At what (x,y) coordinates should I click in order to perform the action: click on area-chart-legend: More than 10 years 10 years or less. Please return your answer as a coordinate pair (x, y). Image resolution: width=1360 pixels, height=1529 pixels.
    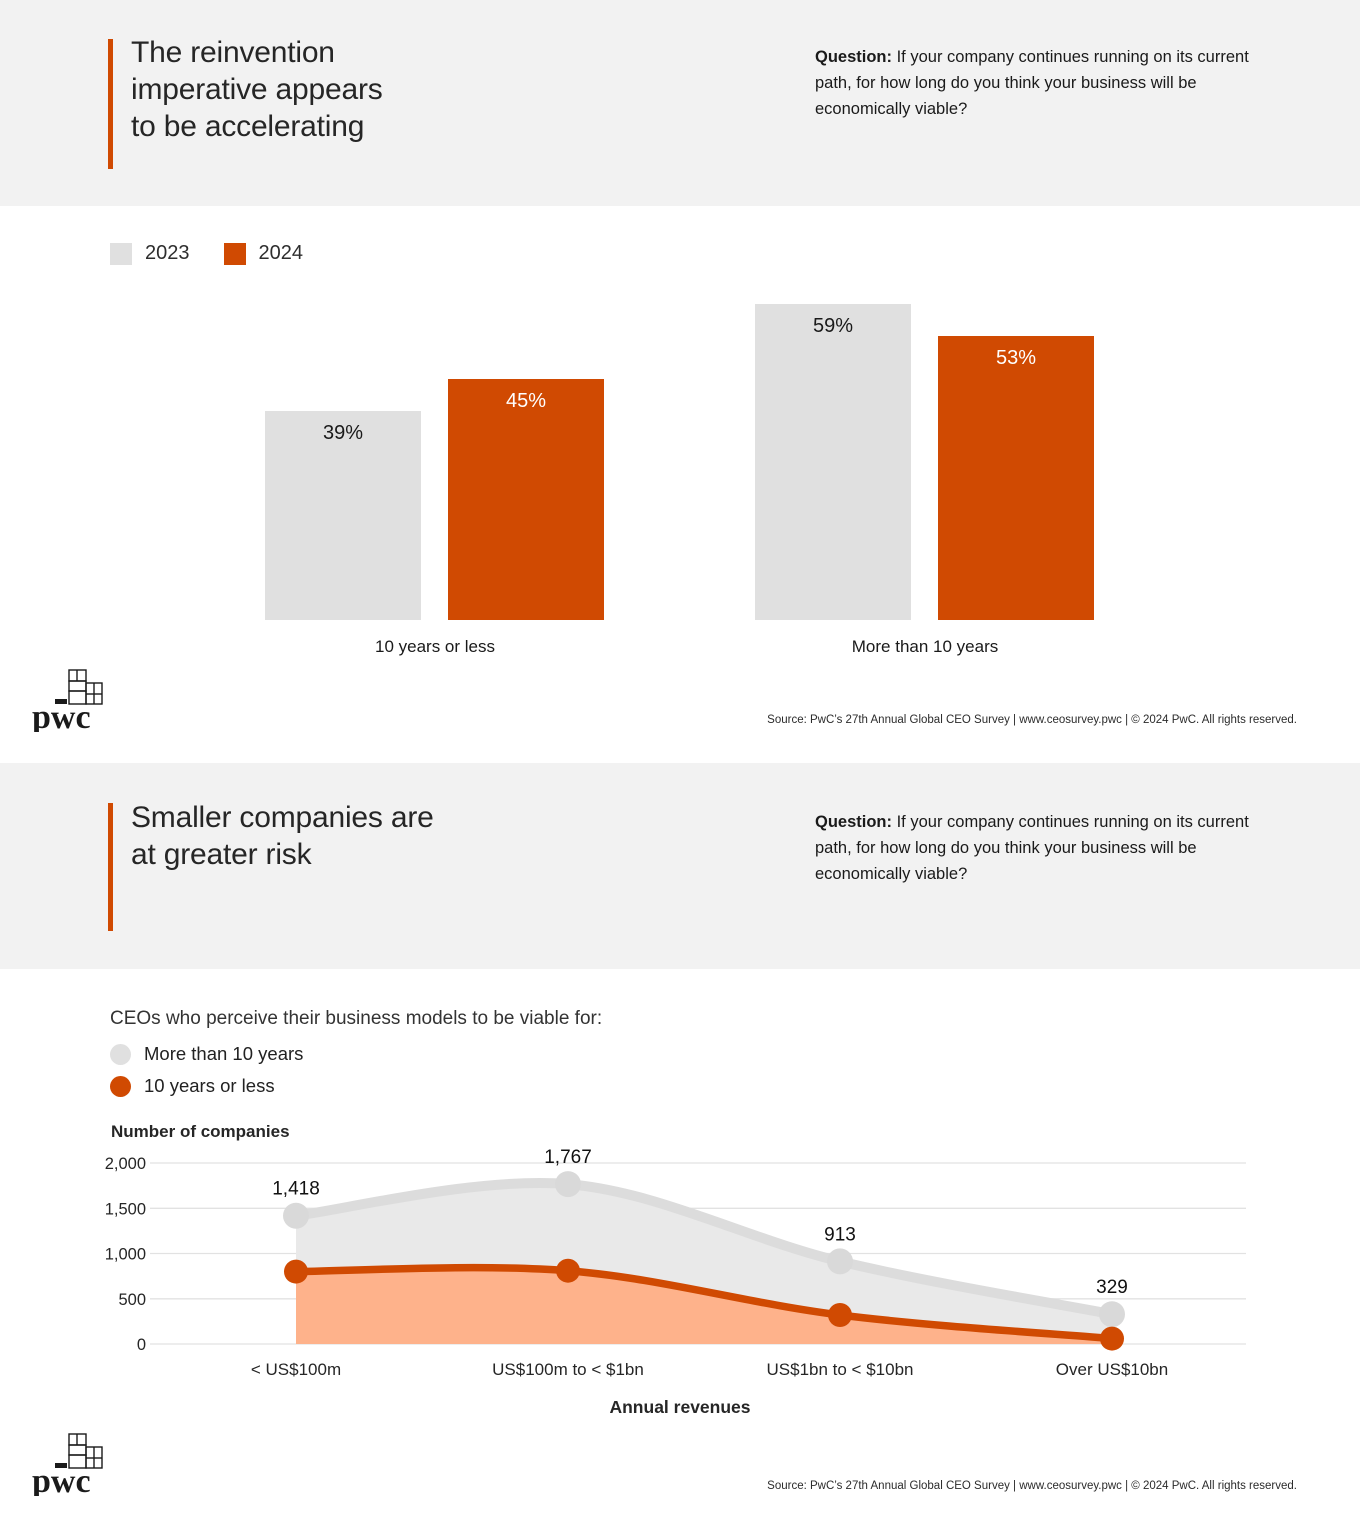
    Looking at the image, I should click on (206, 1075).